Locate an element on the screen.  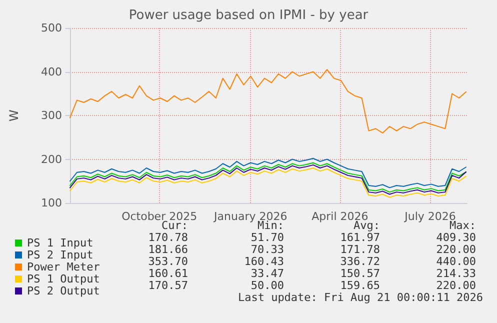
chart-title: Power usage based on IPMI - by year is located at coordinates (248, 15).